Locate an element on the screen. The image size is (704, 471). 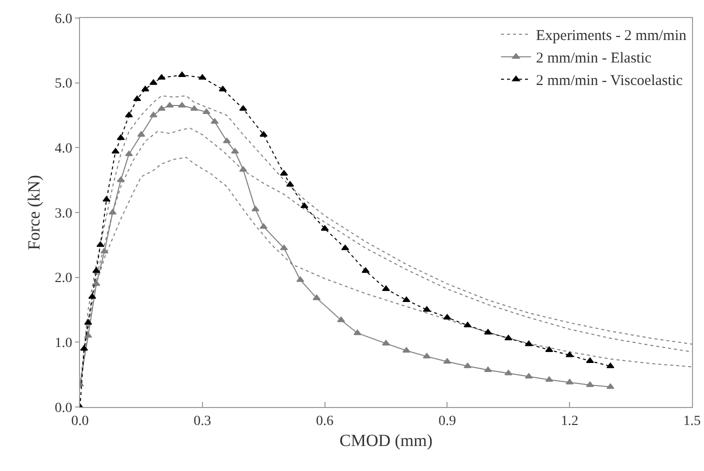
x-tick-label: 0.9 is located at coordinates (447, 421).